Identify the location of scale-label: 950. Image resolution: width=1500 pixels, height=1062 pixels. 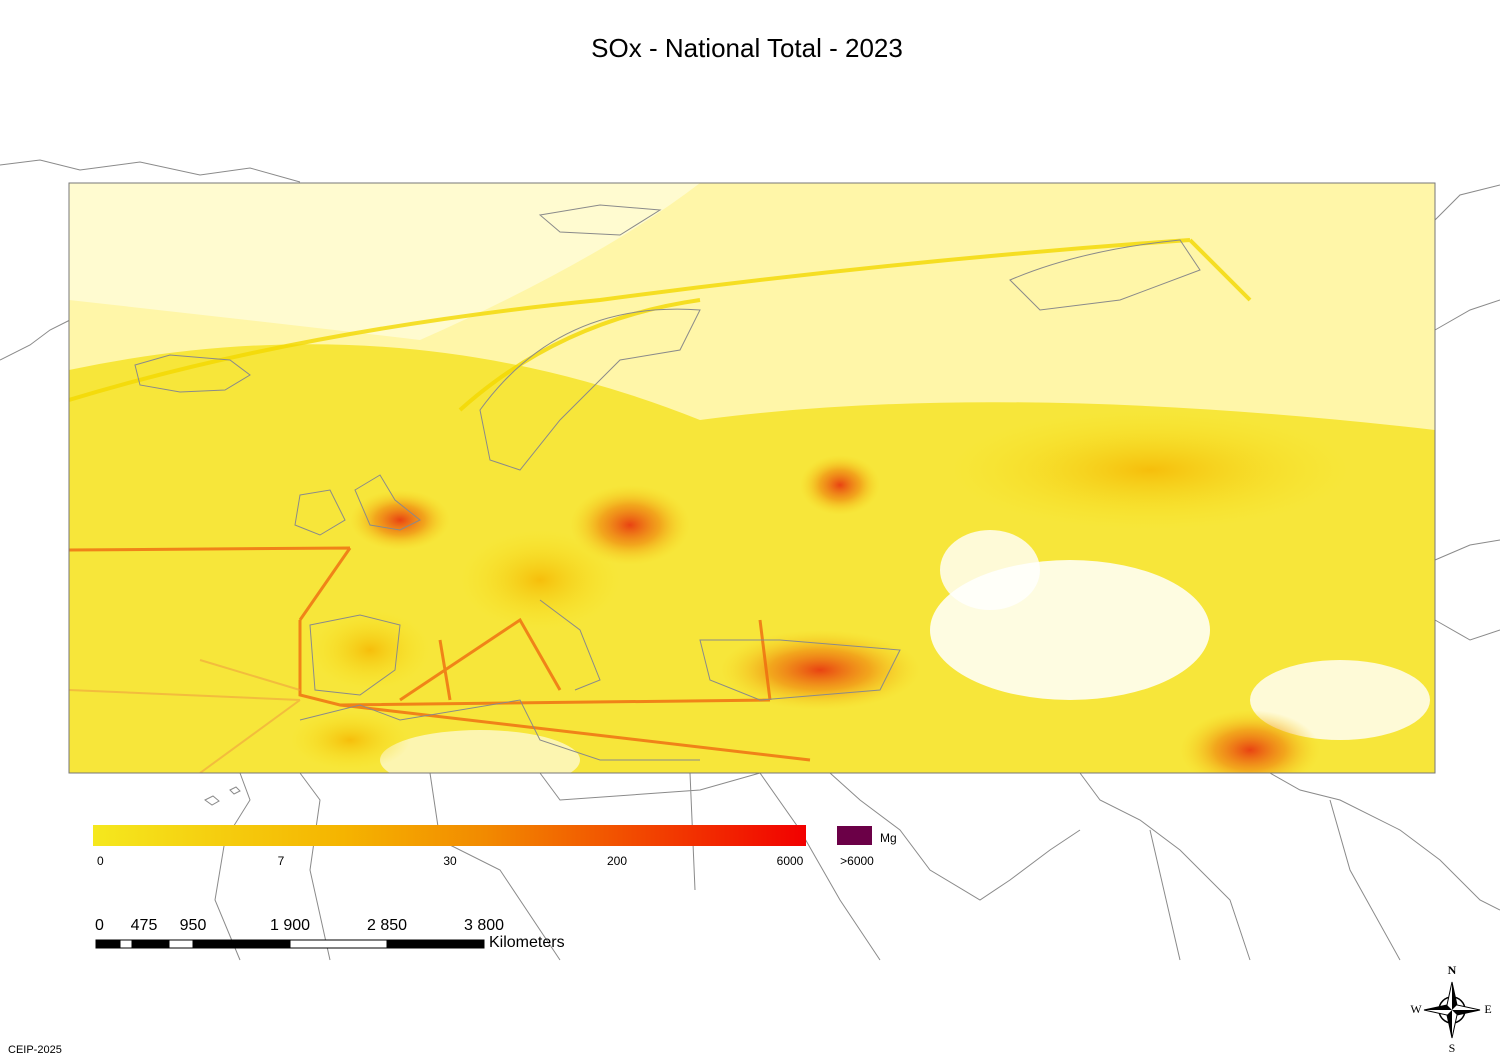
(193, 925).